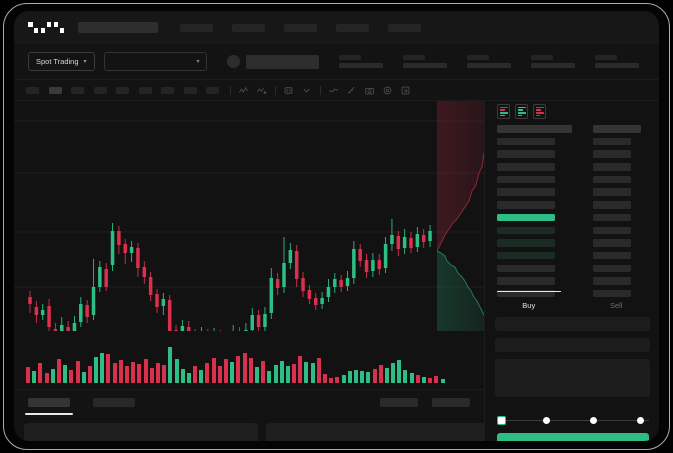  I want to click on order-book, so click(572, 220).